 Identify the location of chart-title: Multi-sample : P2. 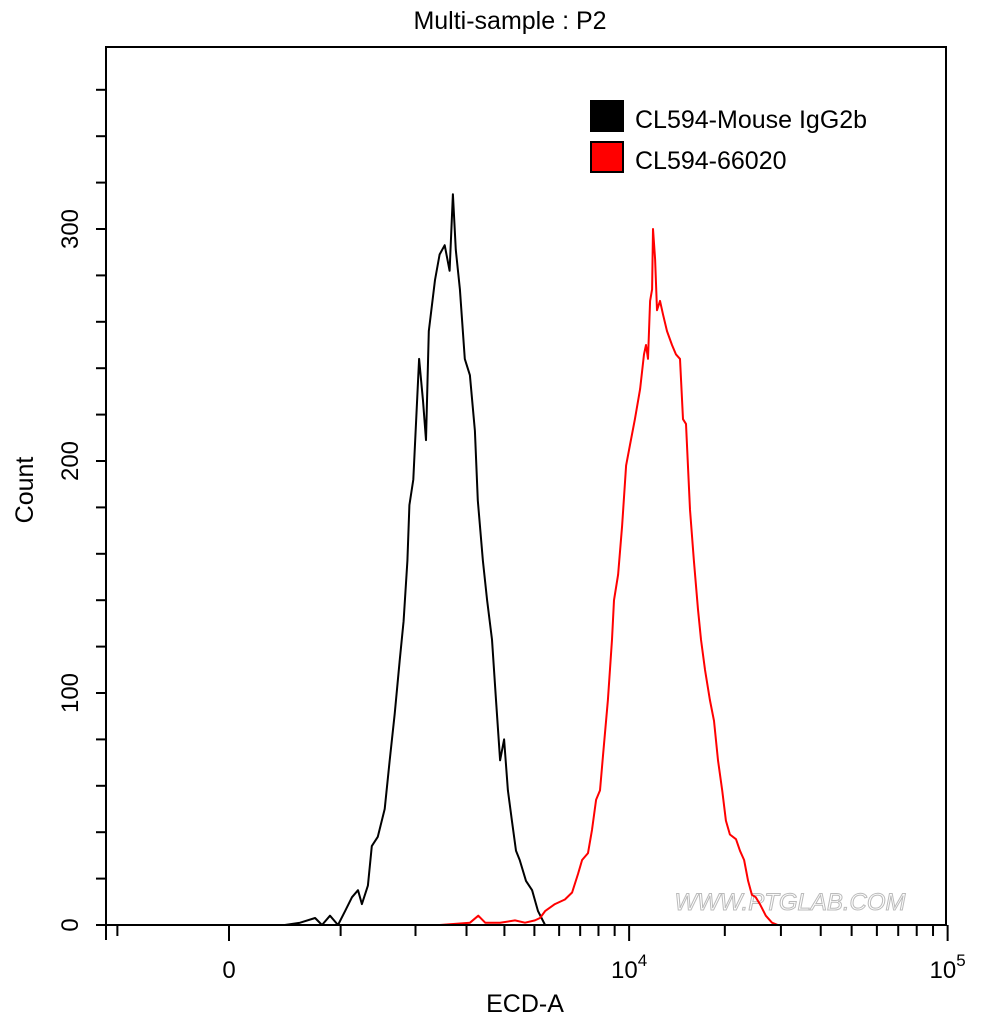
(509, 21).